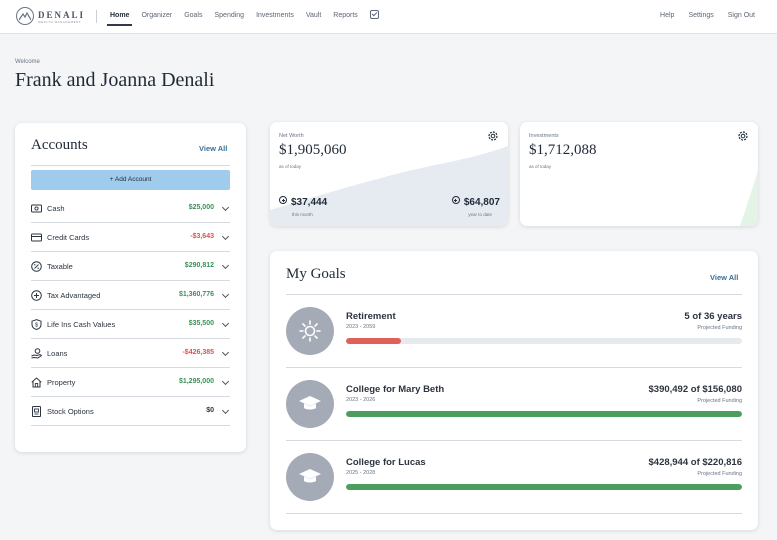 The image size is (777, 540). What do you see at coordinates (695, 389) in the screenshot?
I see `goal-amount: $390,492 of $156,080` at bounding box center [695, 389].